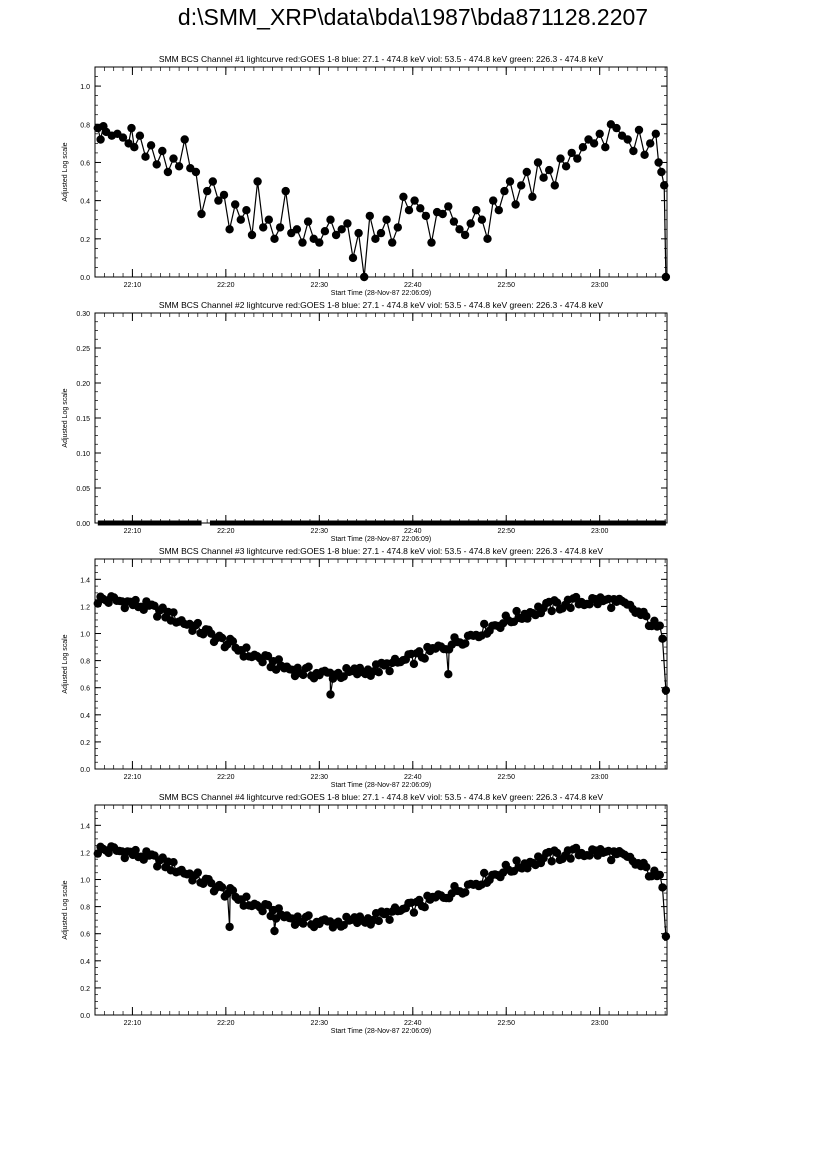 The image size is (826, 1169). Describe the element at coordinates (506, 285) in the screenshot. I see `x-tick-label: 22:50` at that location.